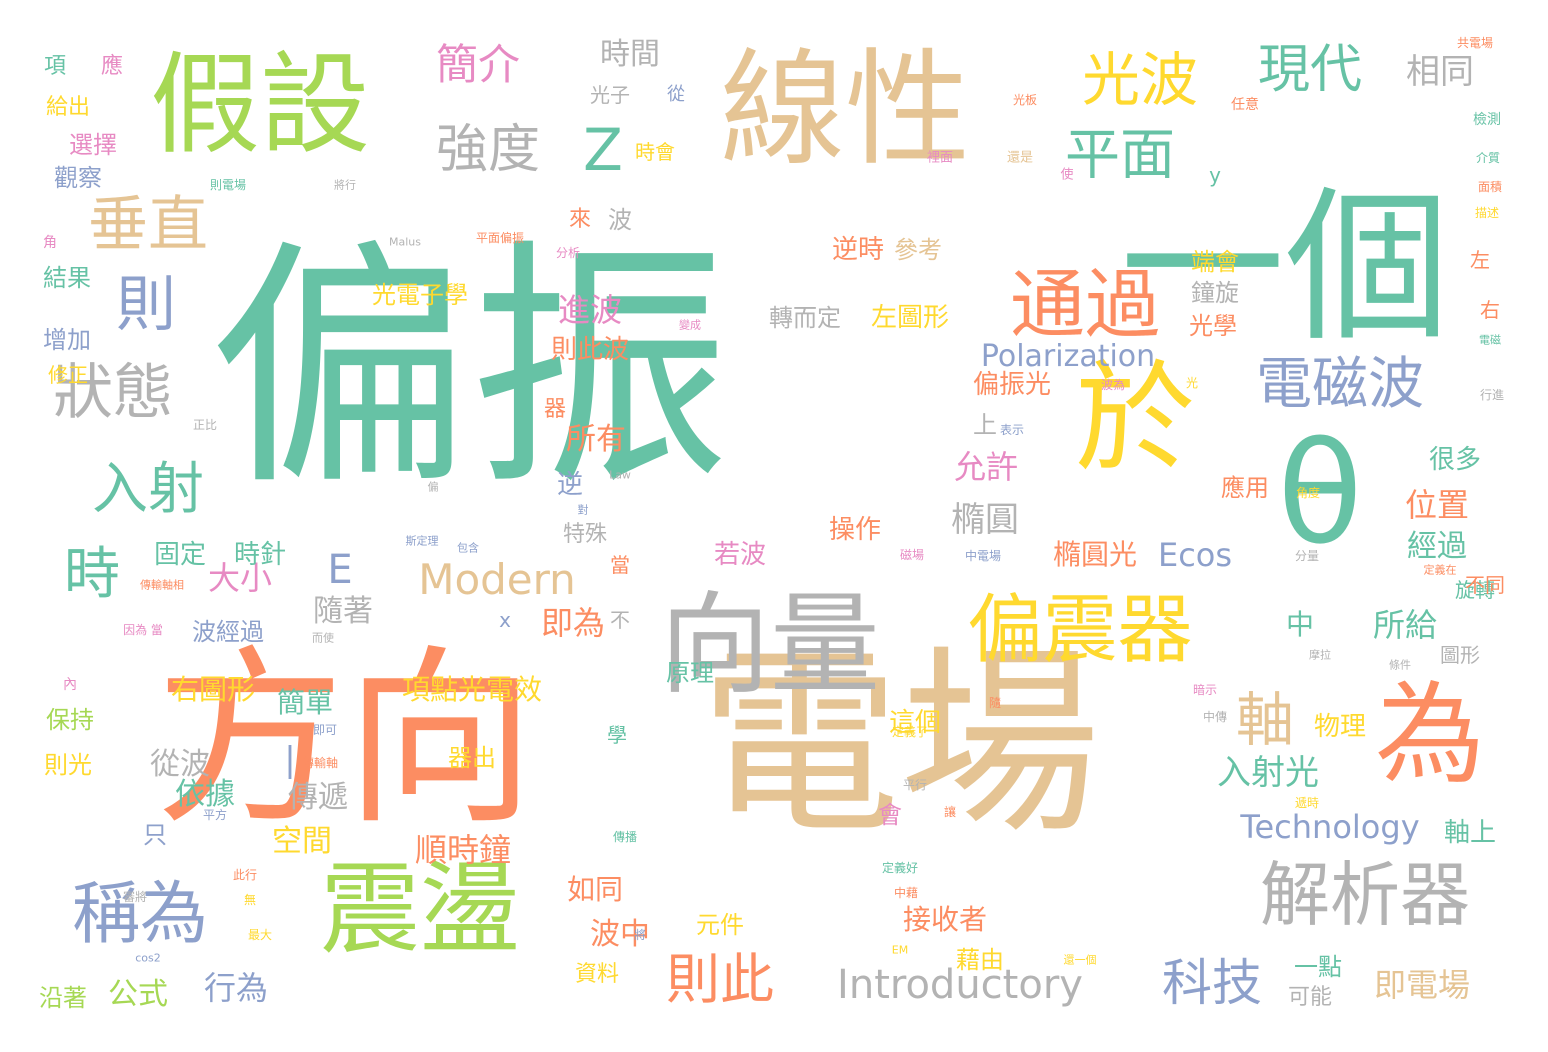 This screenshot has height=1052, width=1548. I want to click on cloud-word: 入射, so click(148, 489).